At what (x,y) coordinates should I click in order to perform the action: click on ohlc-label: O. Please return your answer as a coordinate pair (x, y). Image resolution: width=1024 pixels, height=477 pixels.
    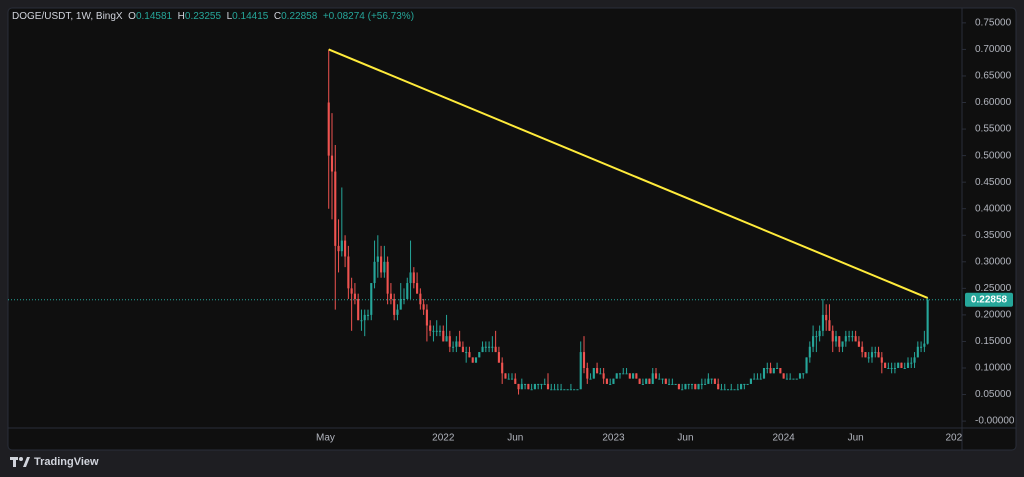
    Looking at the image, I should click on (132, 16).